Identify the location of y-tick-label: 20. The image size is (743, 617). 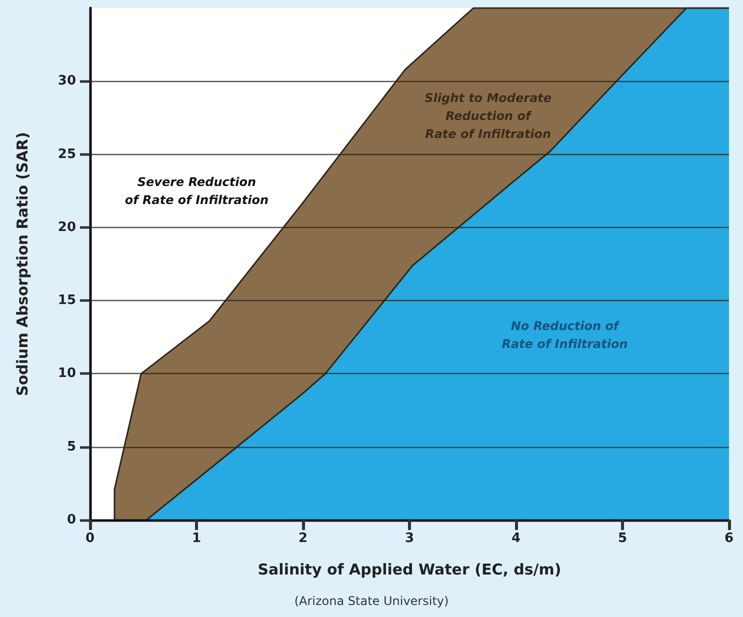
(67, 227).